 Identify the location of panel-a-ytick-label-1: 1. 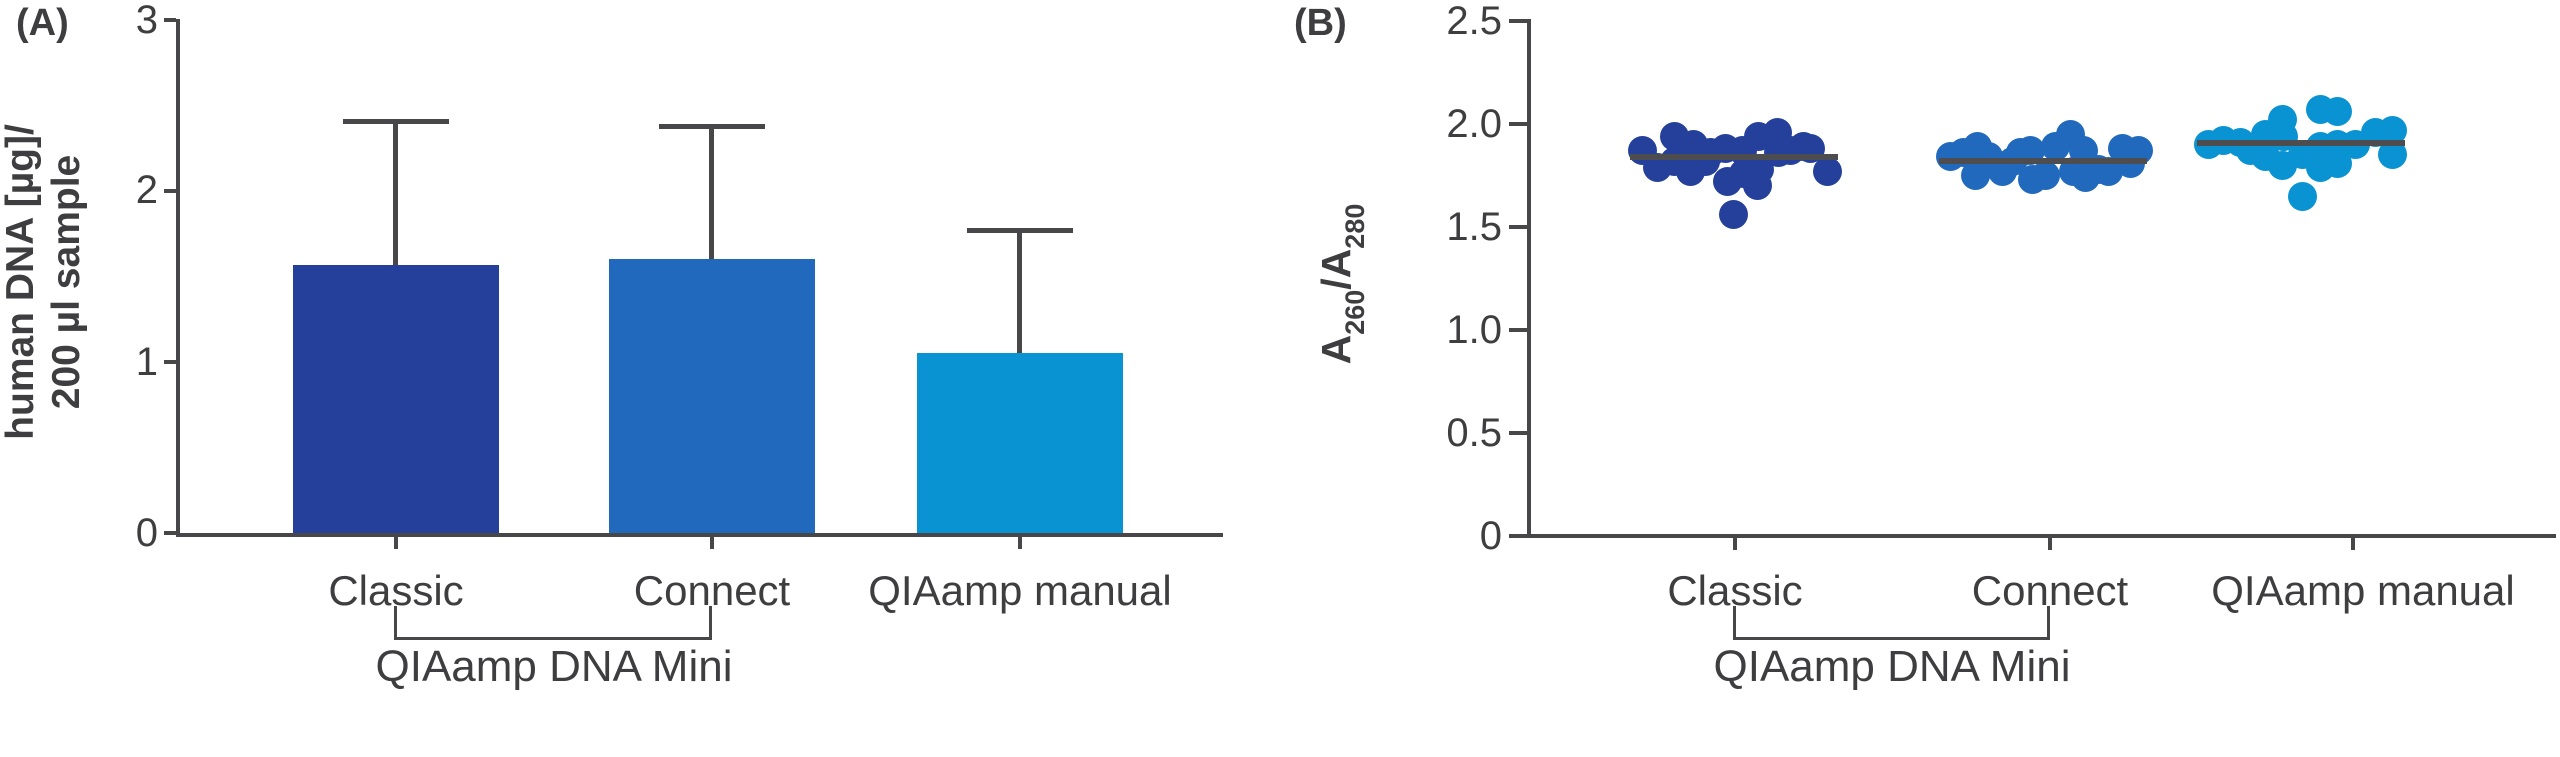
(146, 362).